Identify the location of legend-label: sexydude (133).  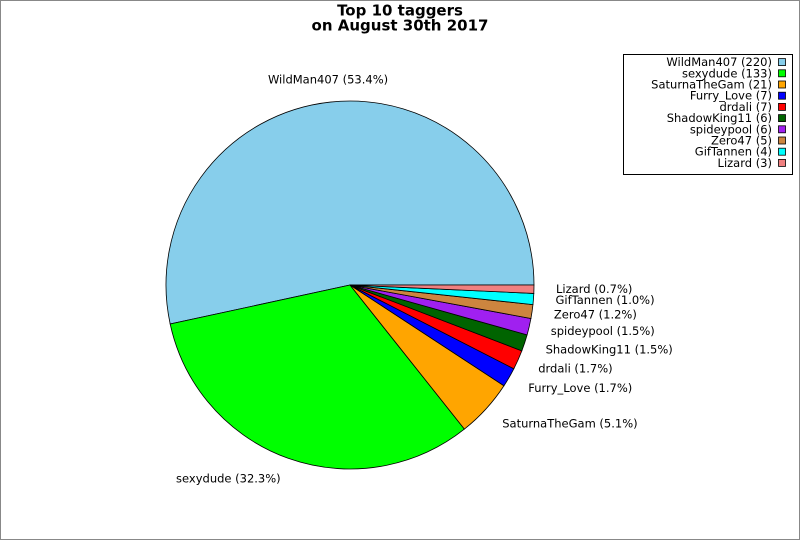
(727, 73).